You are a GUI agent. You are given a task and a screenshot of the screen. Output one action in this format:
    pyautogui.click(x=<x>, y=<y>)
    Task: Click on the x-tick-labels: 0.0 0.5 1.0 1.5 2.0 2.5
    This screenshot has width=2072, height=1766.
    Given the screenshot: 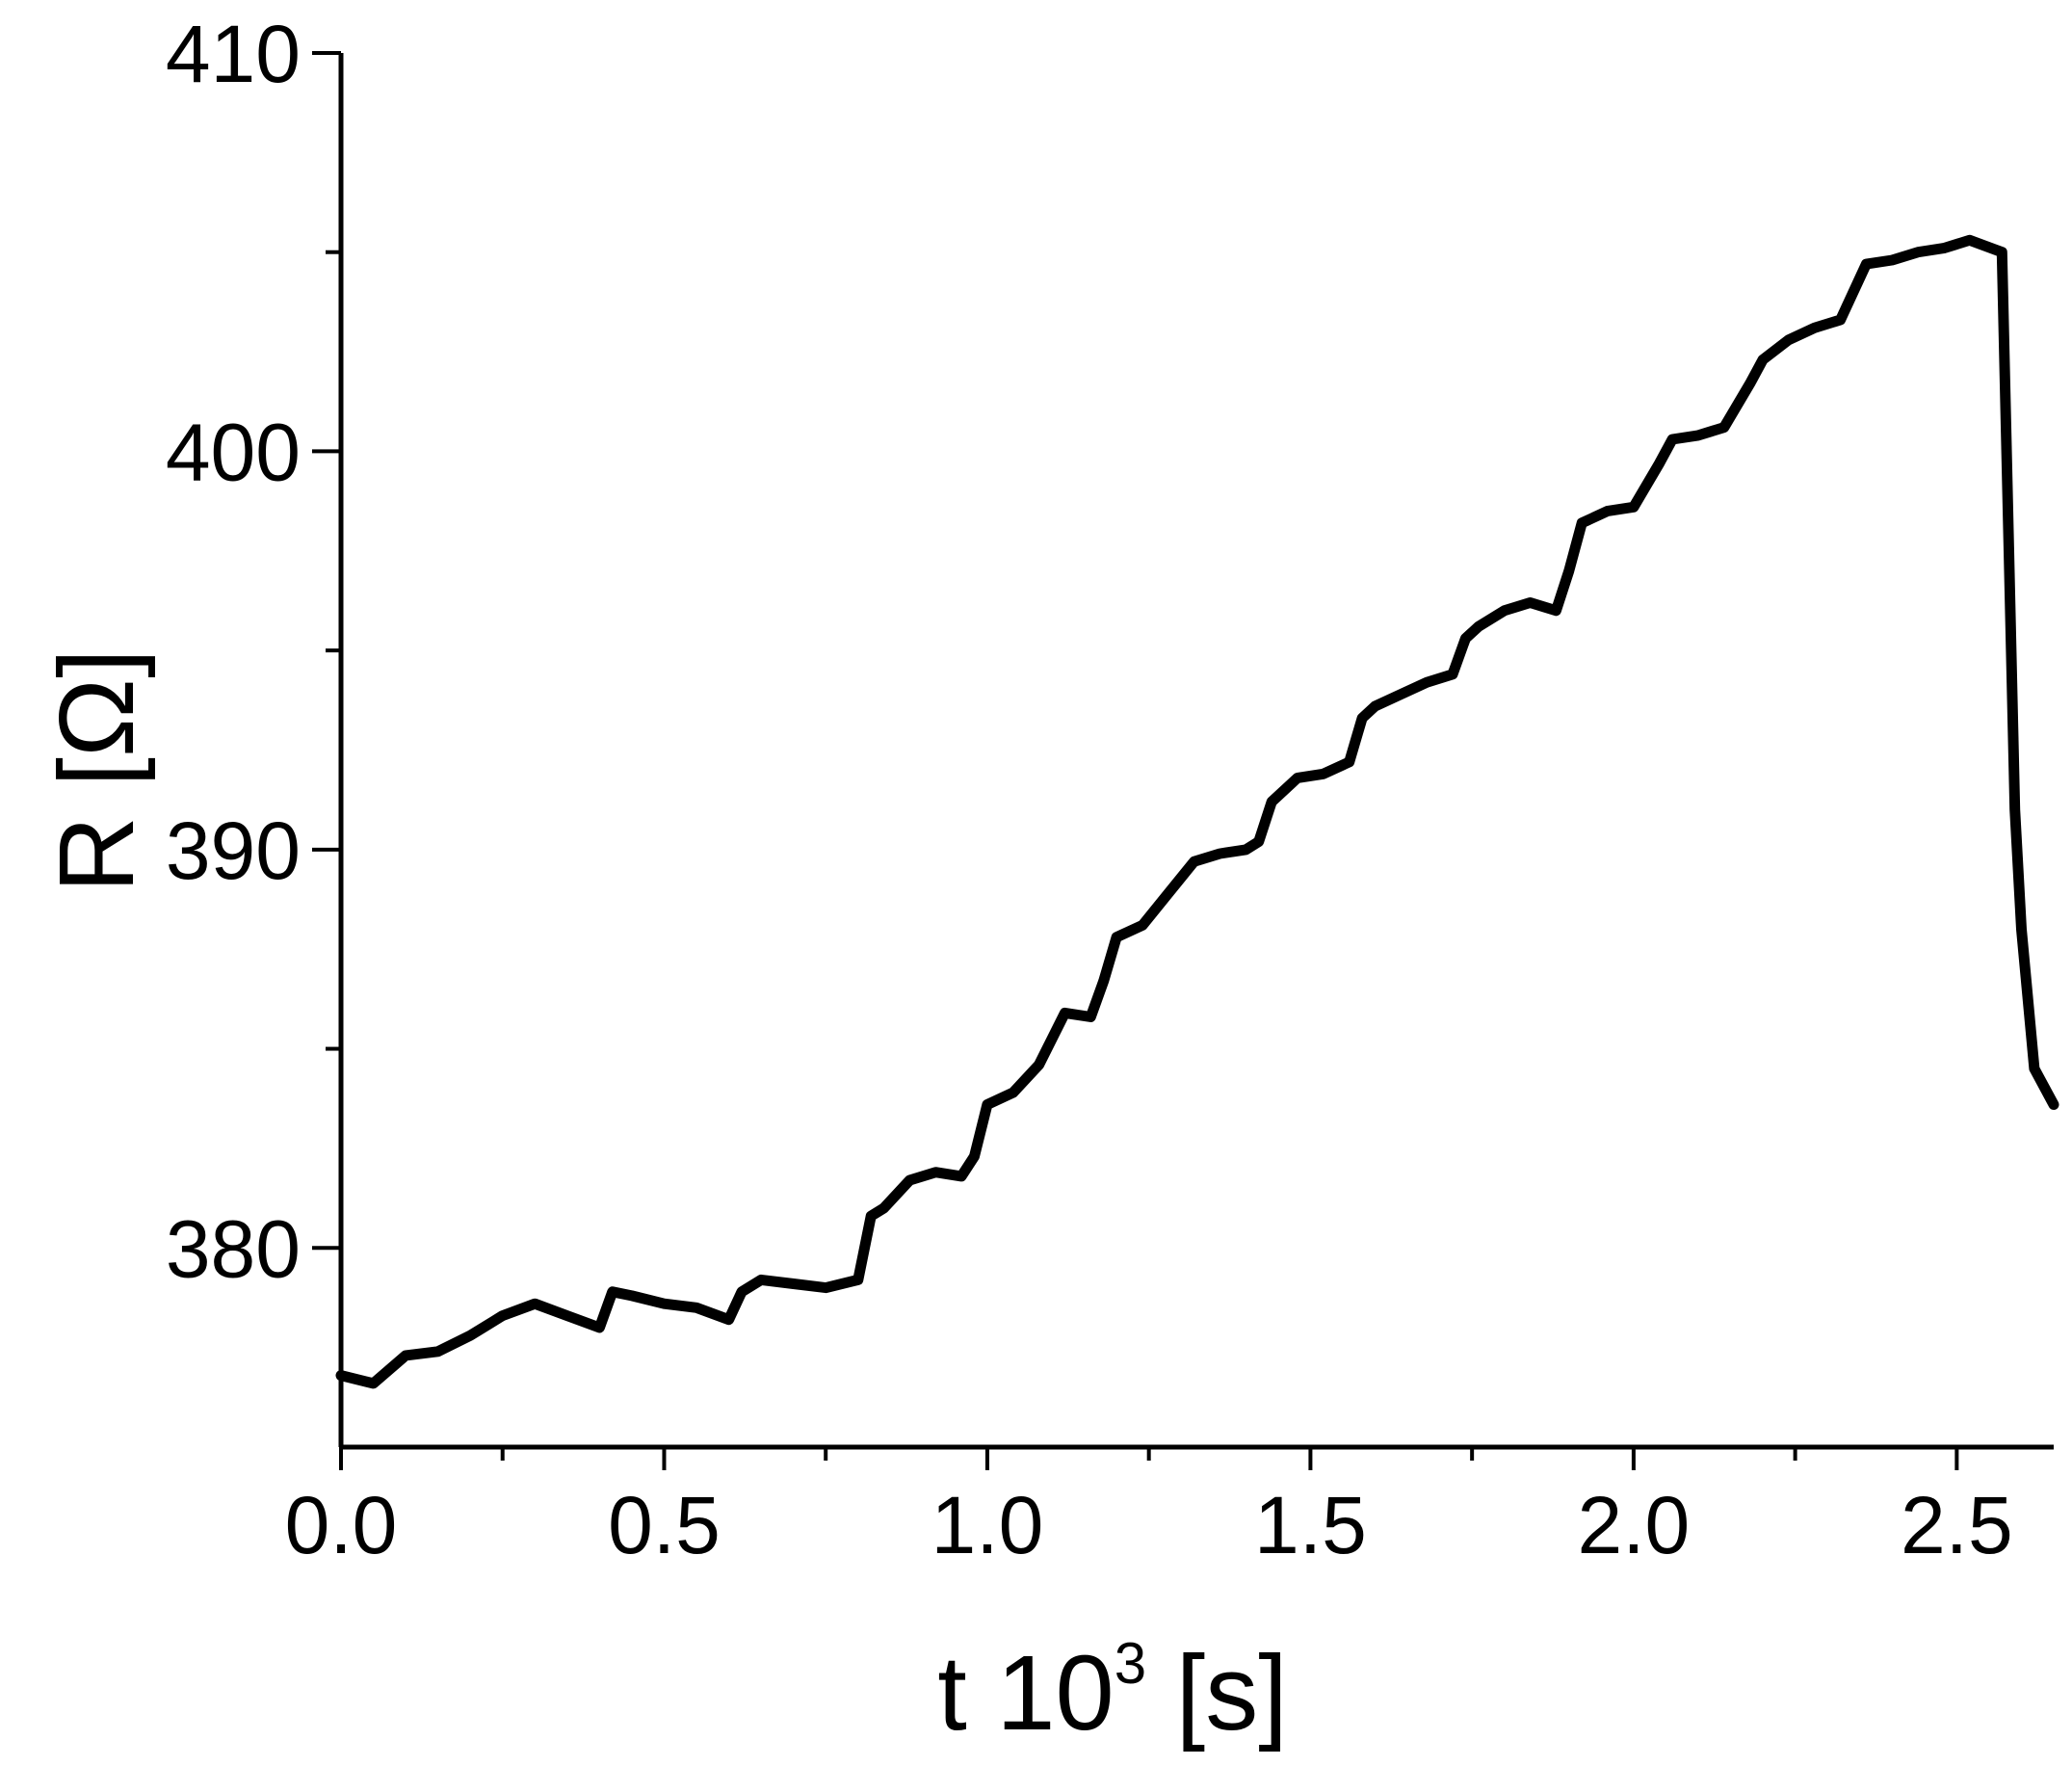 What is the action you would take?
    pyautogui.click(x=1149, y=1525)
    